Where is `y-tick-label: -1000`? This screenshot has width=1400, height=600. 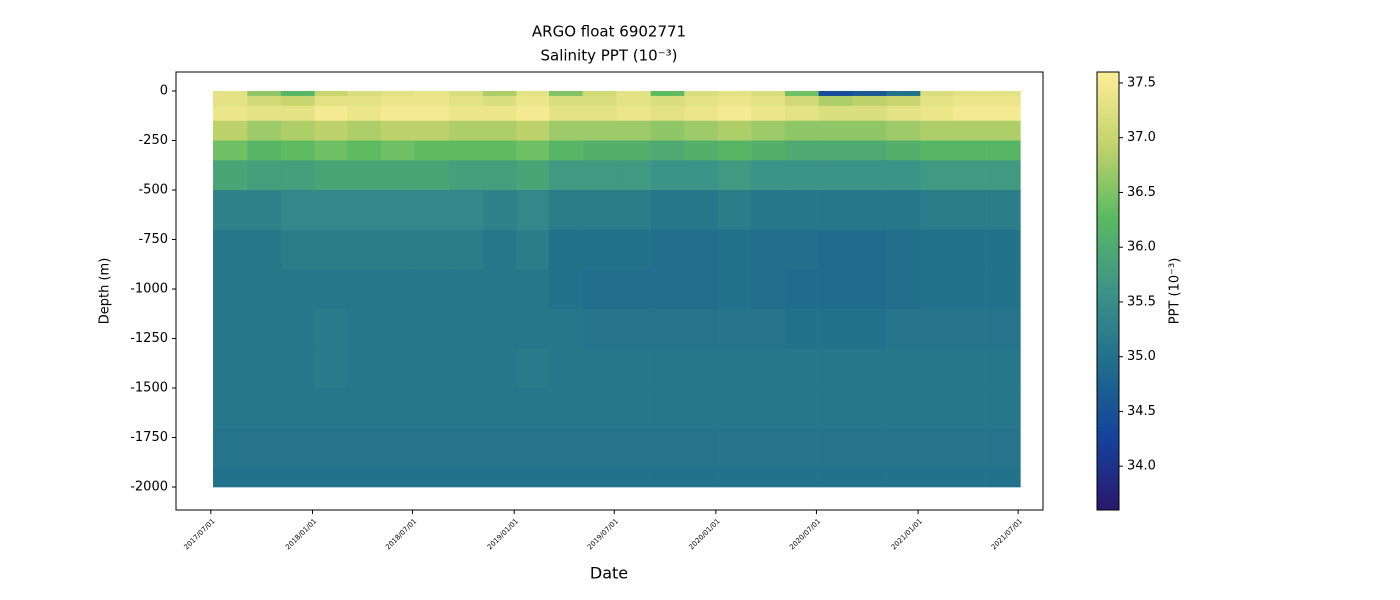 y-tick-label: -1000 is located at coordinates (149, 289).